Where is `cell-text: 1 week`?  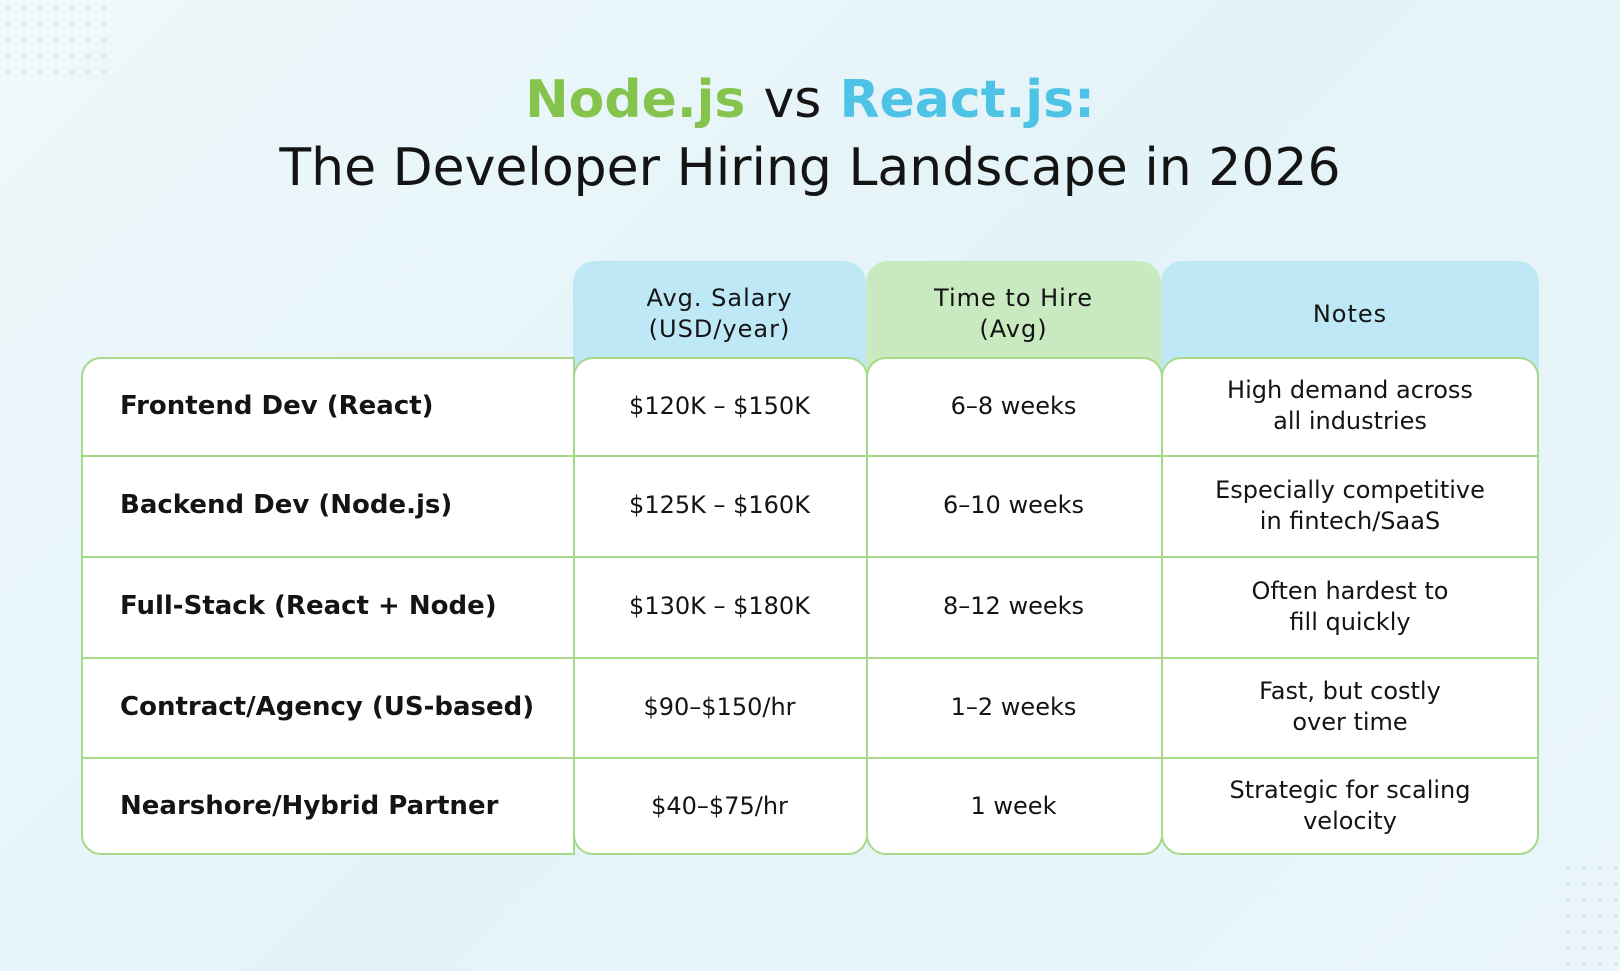 cell-text: 1 week is located at coordinates (1013, 805).